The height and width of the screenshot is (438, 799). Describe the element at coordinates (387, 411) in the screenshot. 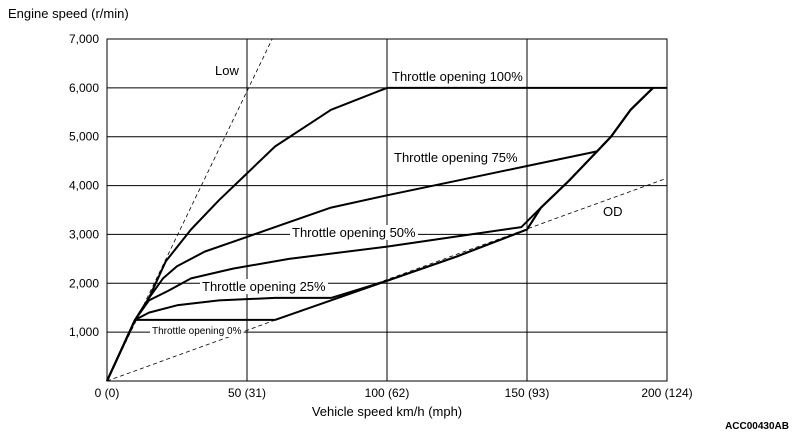

I see `x-axis-title: Vehicle speed km/h (mph)` at that location.